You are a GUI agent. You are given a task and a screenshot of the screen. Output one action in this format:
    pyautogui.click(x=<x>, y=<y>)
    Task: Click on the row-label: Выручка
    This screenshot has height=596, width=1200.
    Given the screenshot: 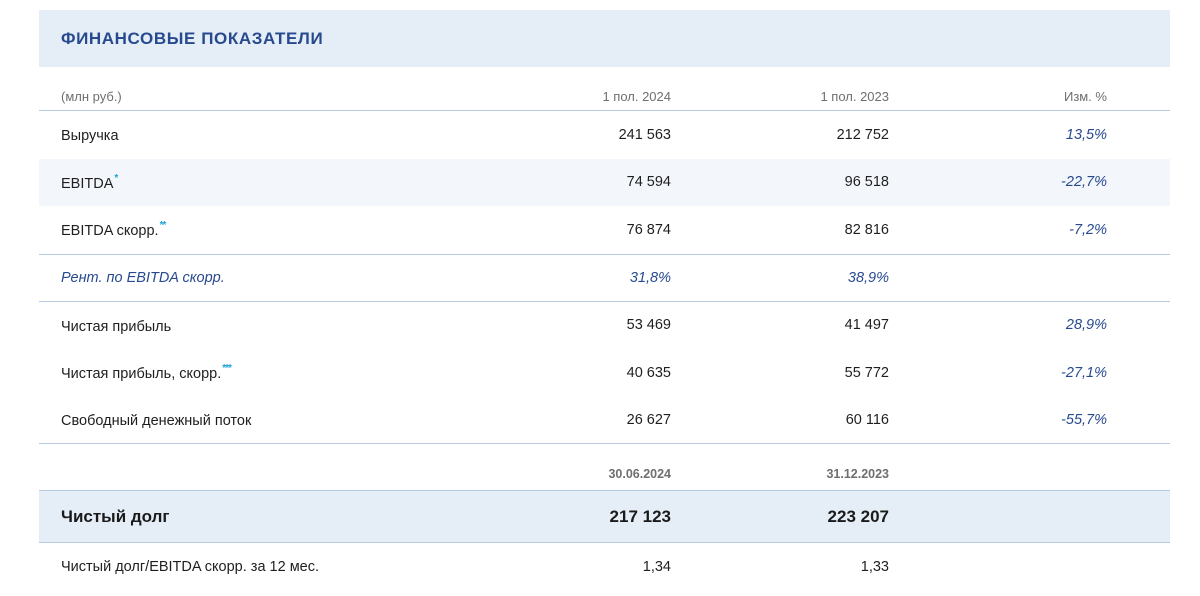 What is the action you would take?
    pyautogui.click(x=90, y=136)
    